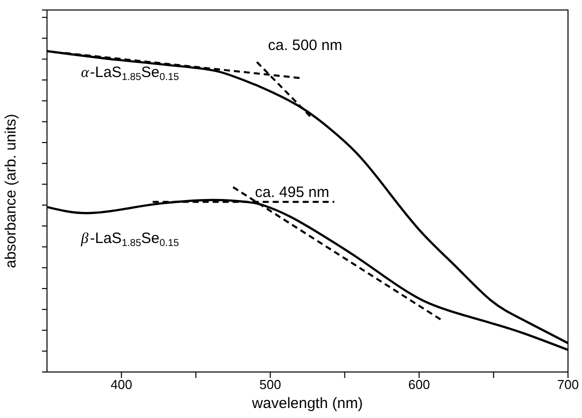 This screenshot has height=418, width=582. What do you see at coordinates (307, 403) in the screenshot?
I see `x-axis-title: wavelength (nm)` at bounding box center [307, 403].